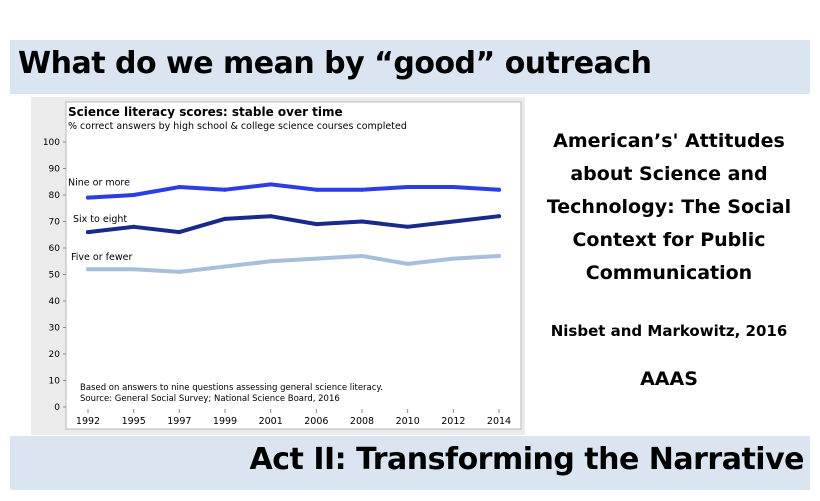  I want to click on series-label: Six to eight, so click(100, 219).